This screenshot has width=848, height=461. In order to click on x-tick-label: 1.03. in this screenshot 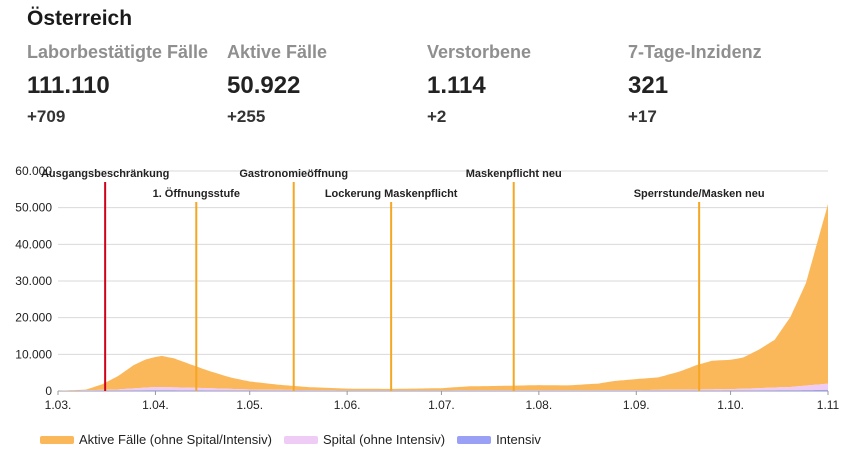, I will do `click(58, 405)`.